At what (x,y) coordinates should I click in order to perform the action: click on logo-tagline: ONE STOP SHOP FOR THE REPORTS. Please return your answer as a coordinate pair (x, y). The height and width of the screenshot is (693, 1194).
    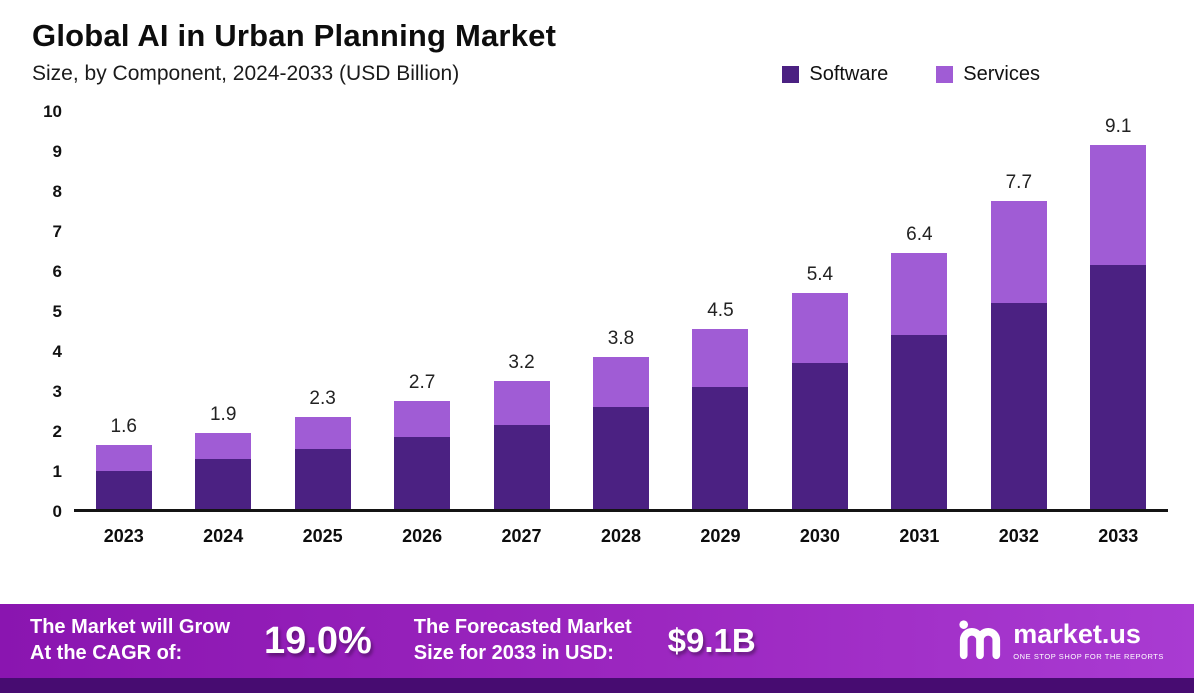
    Looking at the image, I should click on (1088, 656).